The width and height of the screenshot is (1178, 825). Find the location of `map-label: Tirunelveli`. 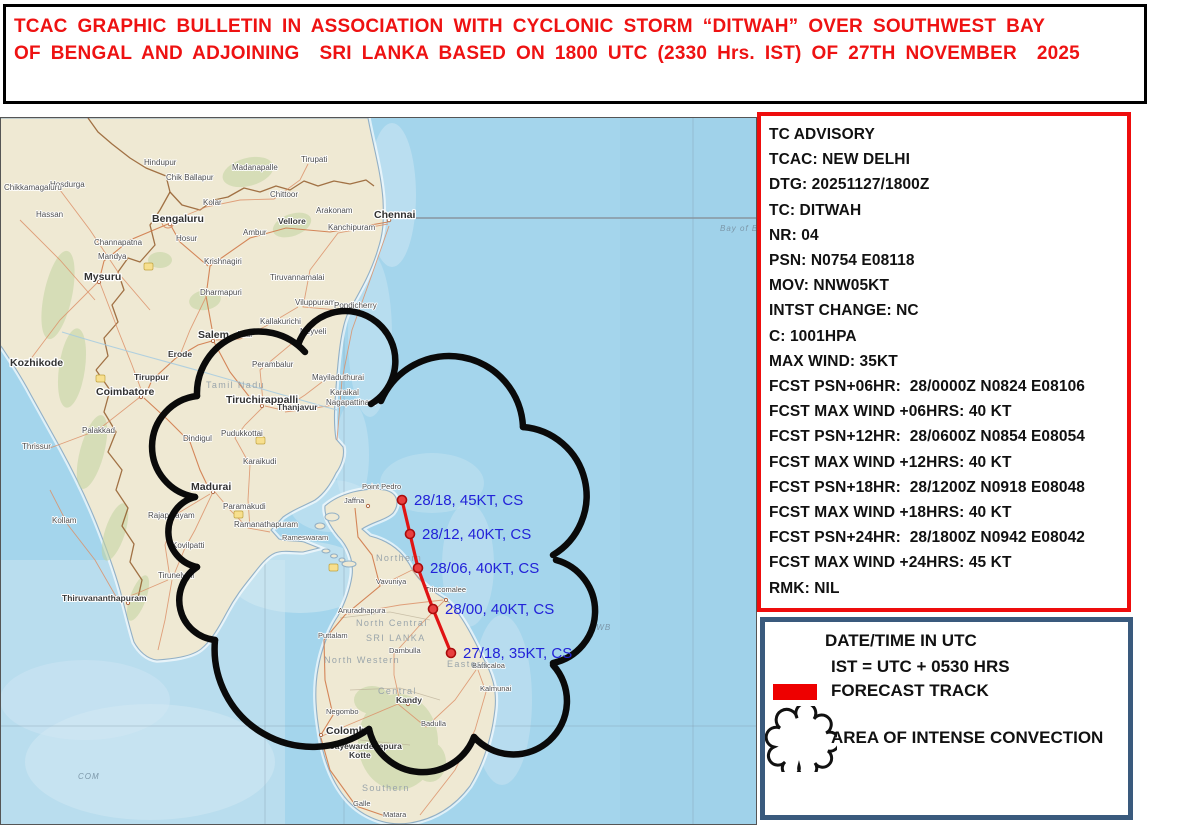

map-label: Tirunelveli is located at coordinates (176, 575).